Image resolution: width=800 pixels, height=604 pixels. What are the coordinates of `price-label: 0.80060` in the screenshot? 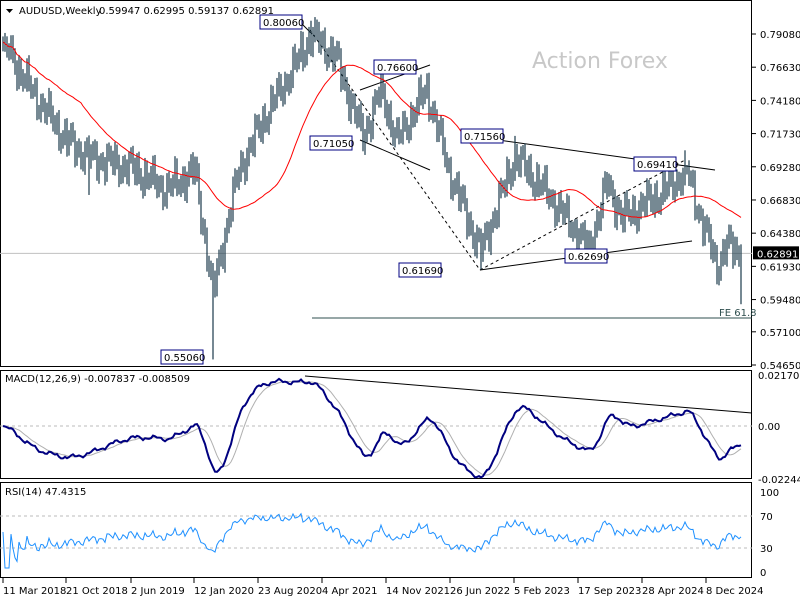 It's located at (283, 23).